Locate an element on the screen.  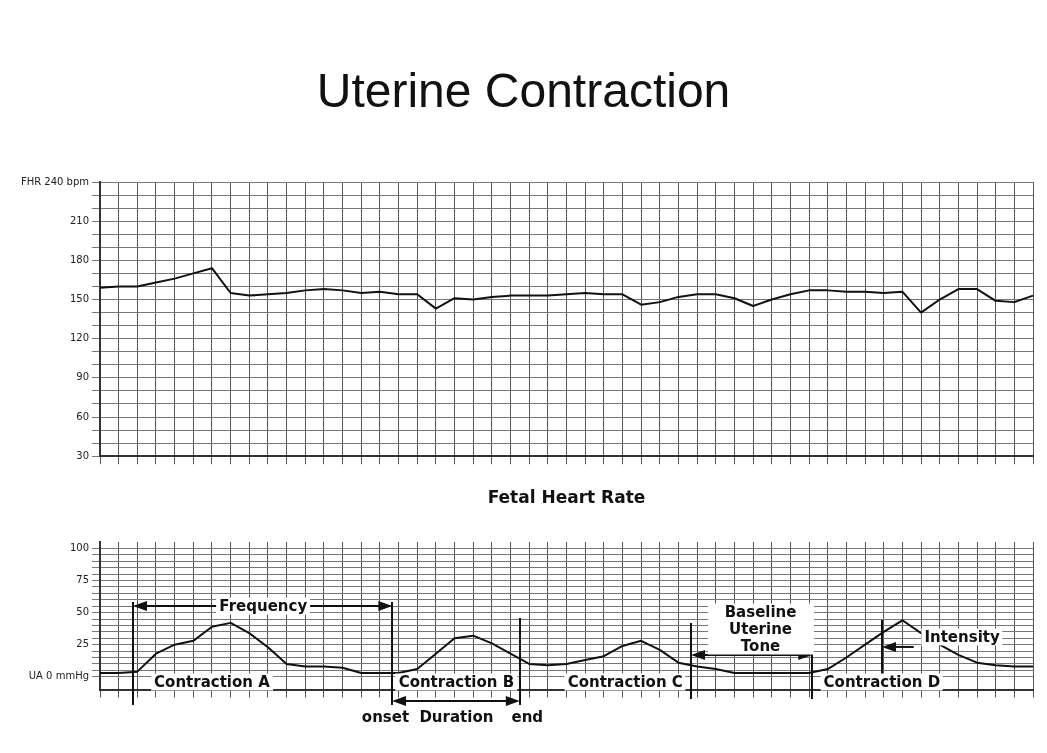
annotation: Contraction A is located at coordinates (212, 681).